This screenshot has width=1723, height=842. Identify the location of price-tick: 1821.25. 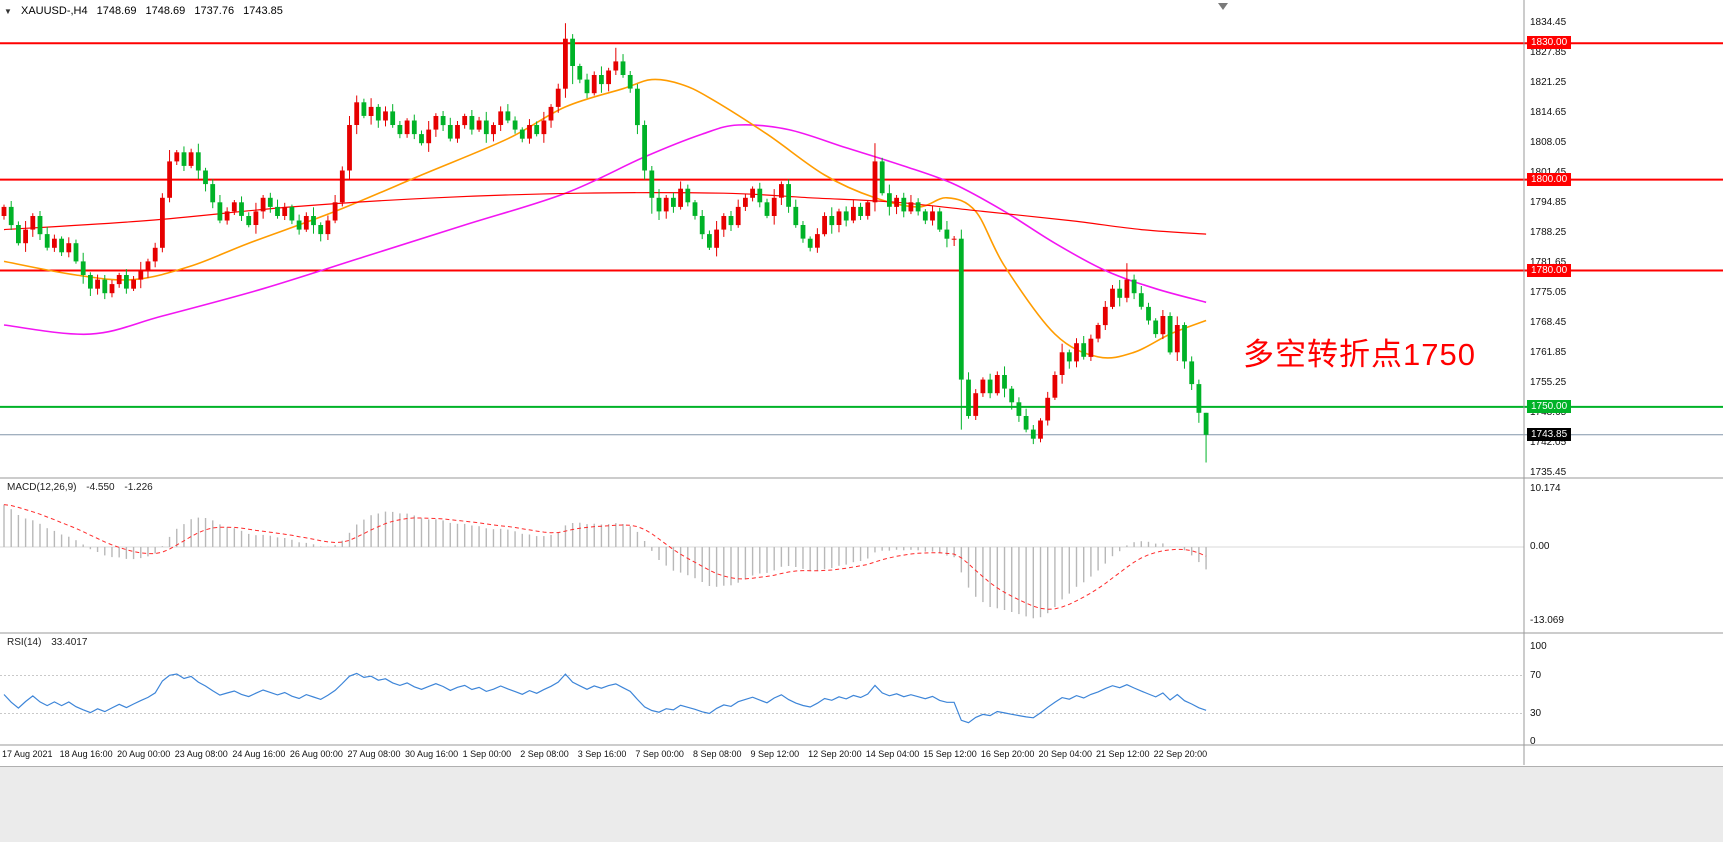
(1548, 82).